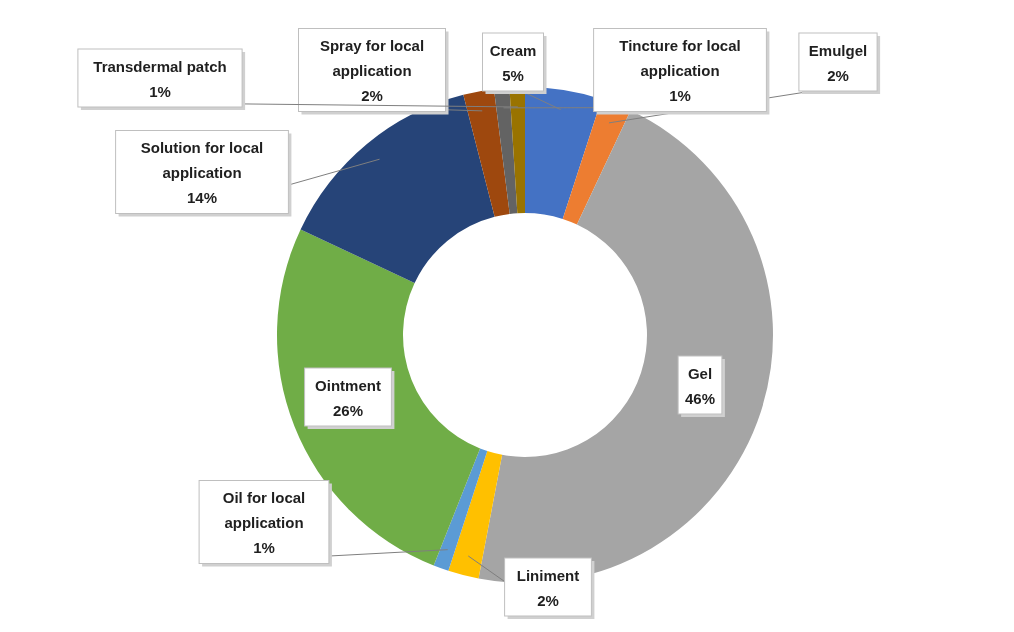 The image size is (1014, 632). I want to click on slice-label: Liniment, so click(548, 575).